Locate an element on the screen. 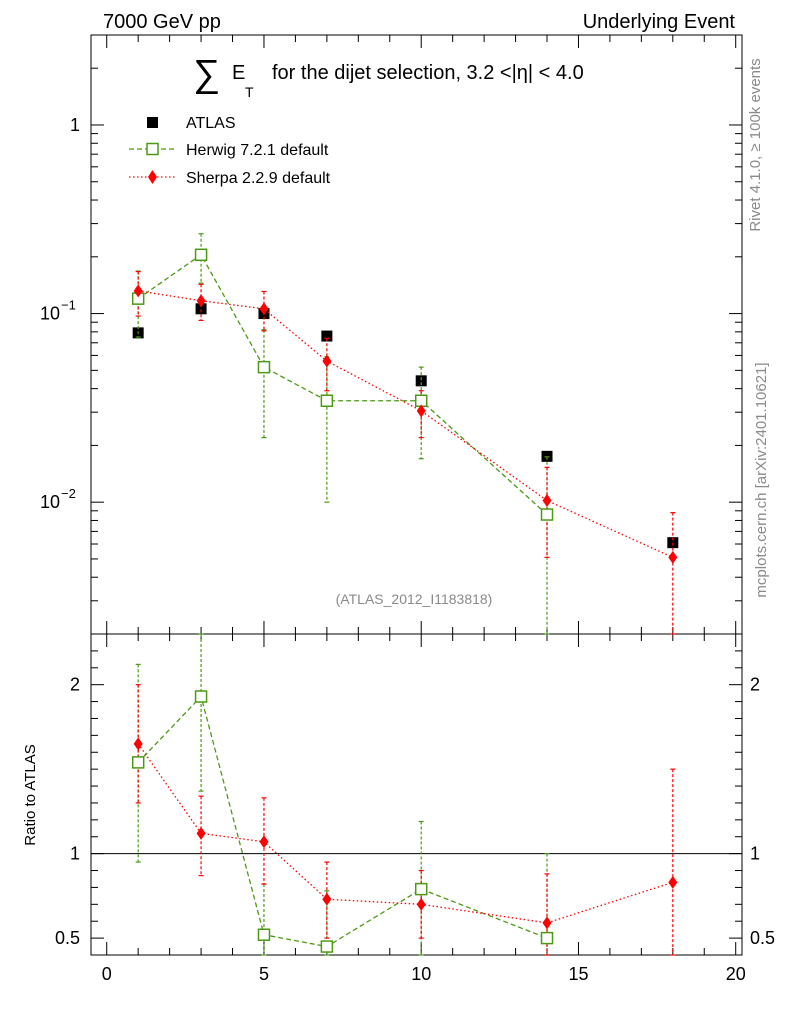 The image size is (786, 1024). title-sum-symbol: ∑ is located at coordinates (206, 74).